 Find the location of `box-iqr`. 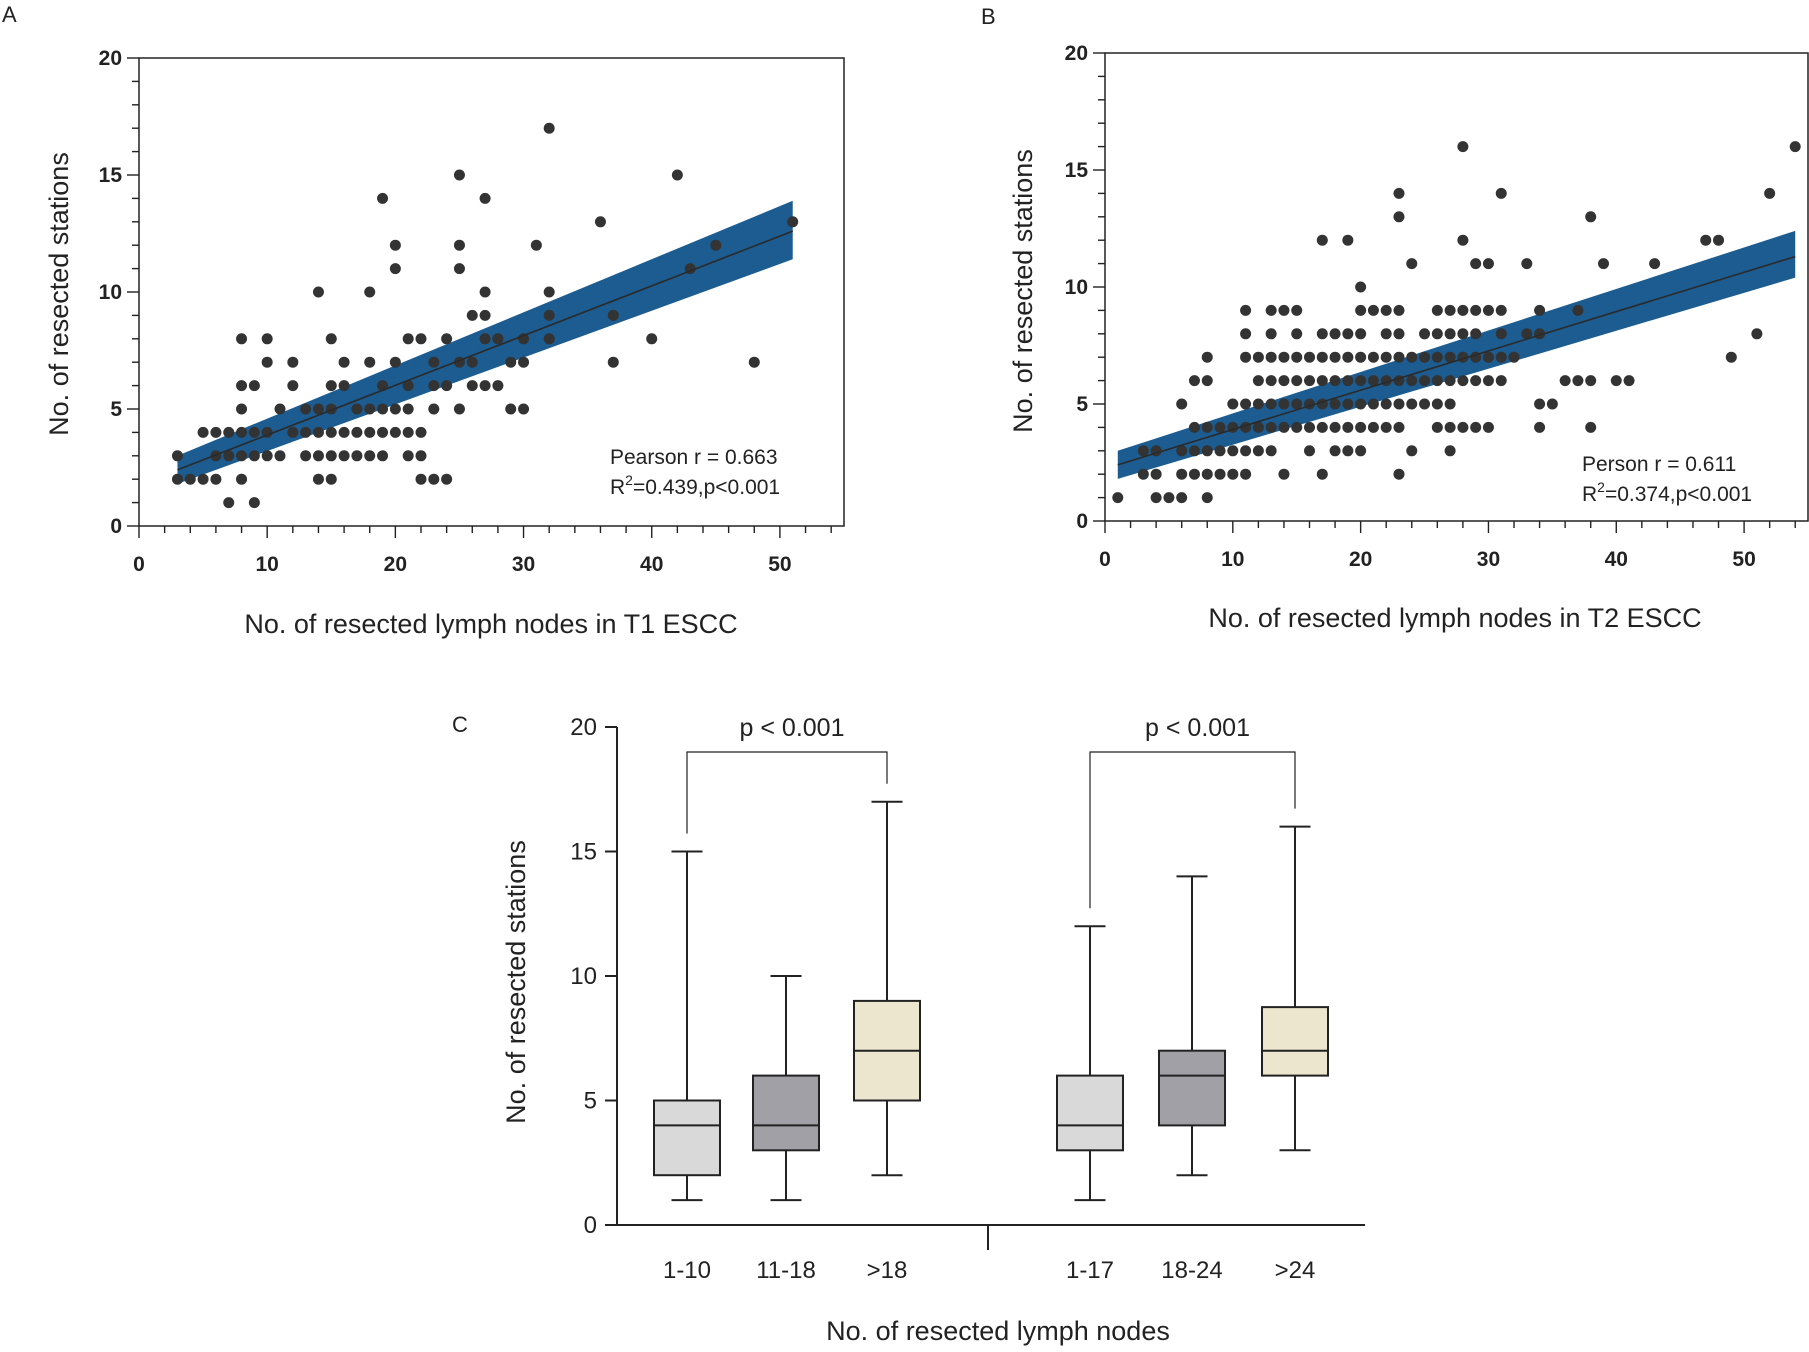

box-iqr is located at coordinates (786, 1113).